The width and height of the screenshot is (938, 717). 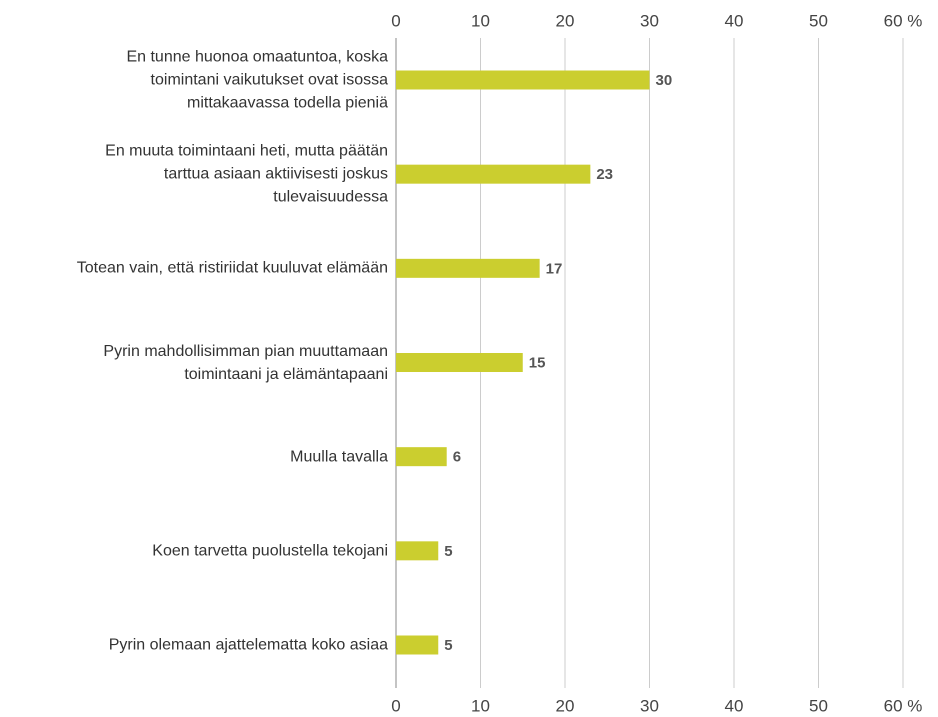 I want to click on value-label: 17, so click(x=554, y=268).